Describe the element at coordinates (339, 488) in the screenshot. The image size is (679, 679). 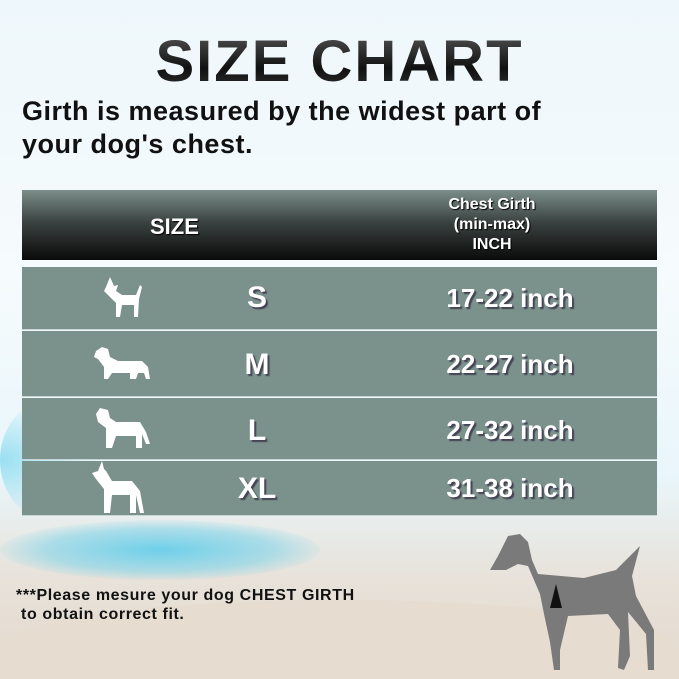
I see `table-row: XL 31-38 inch` at that location.